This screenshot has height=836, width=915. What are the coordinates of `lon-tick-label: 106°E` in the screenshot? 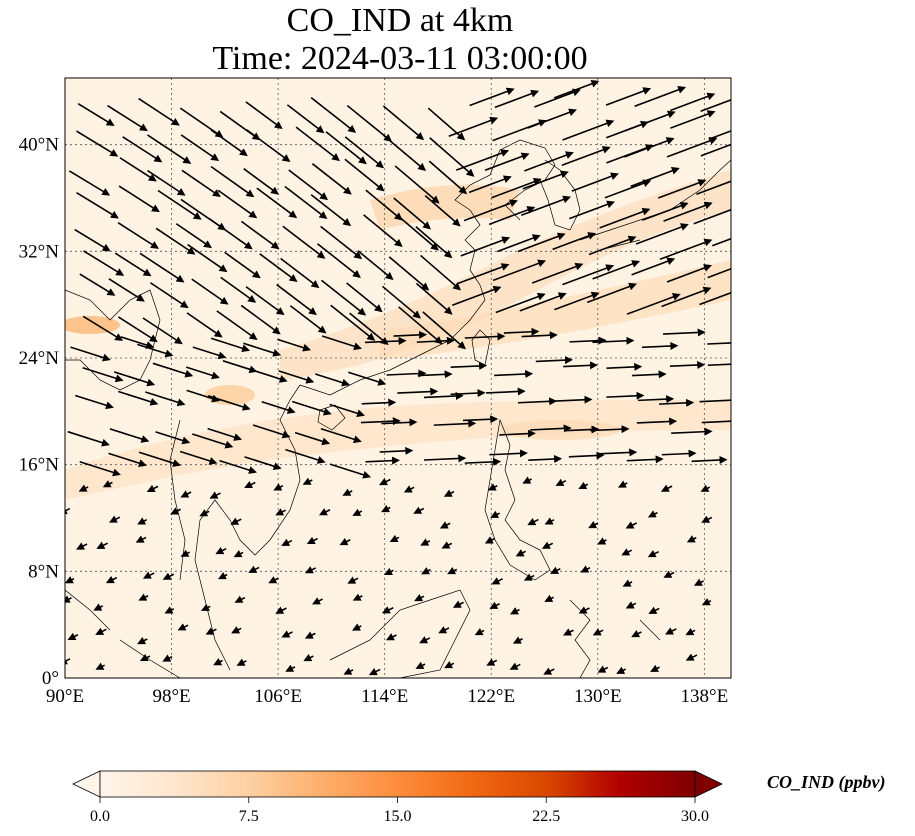 It's located at (278, 696).